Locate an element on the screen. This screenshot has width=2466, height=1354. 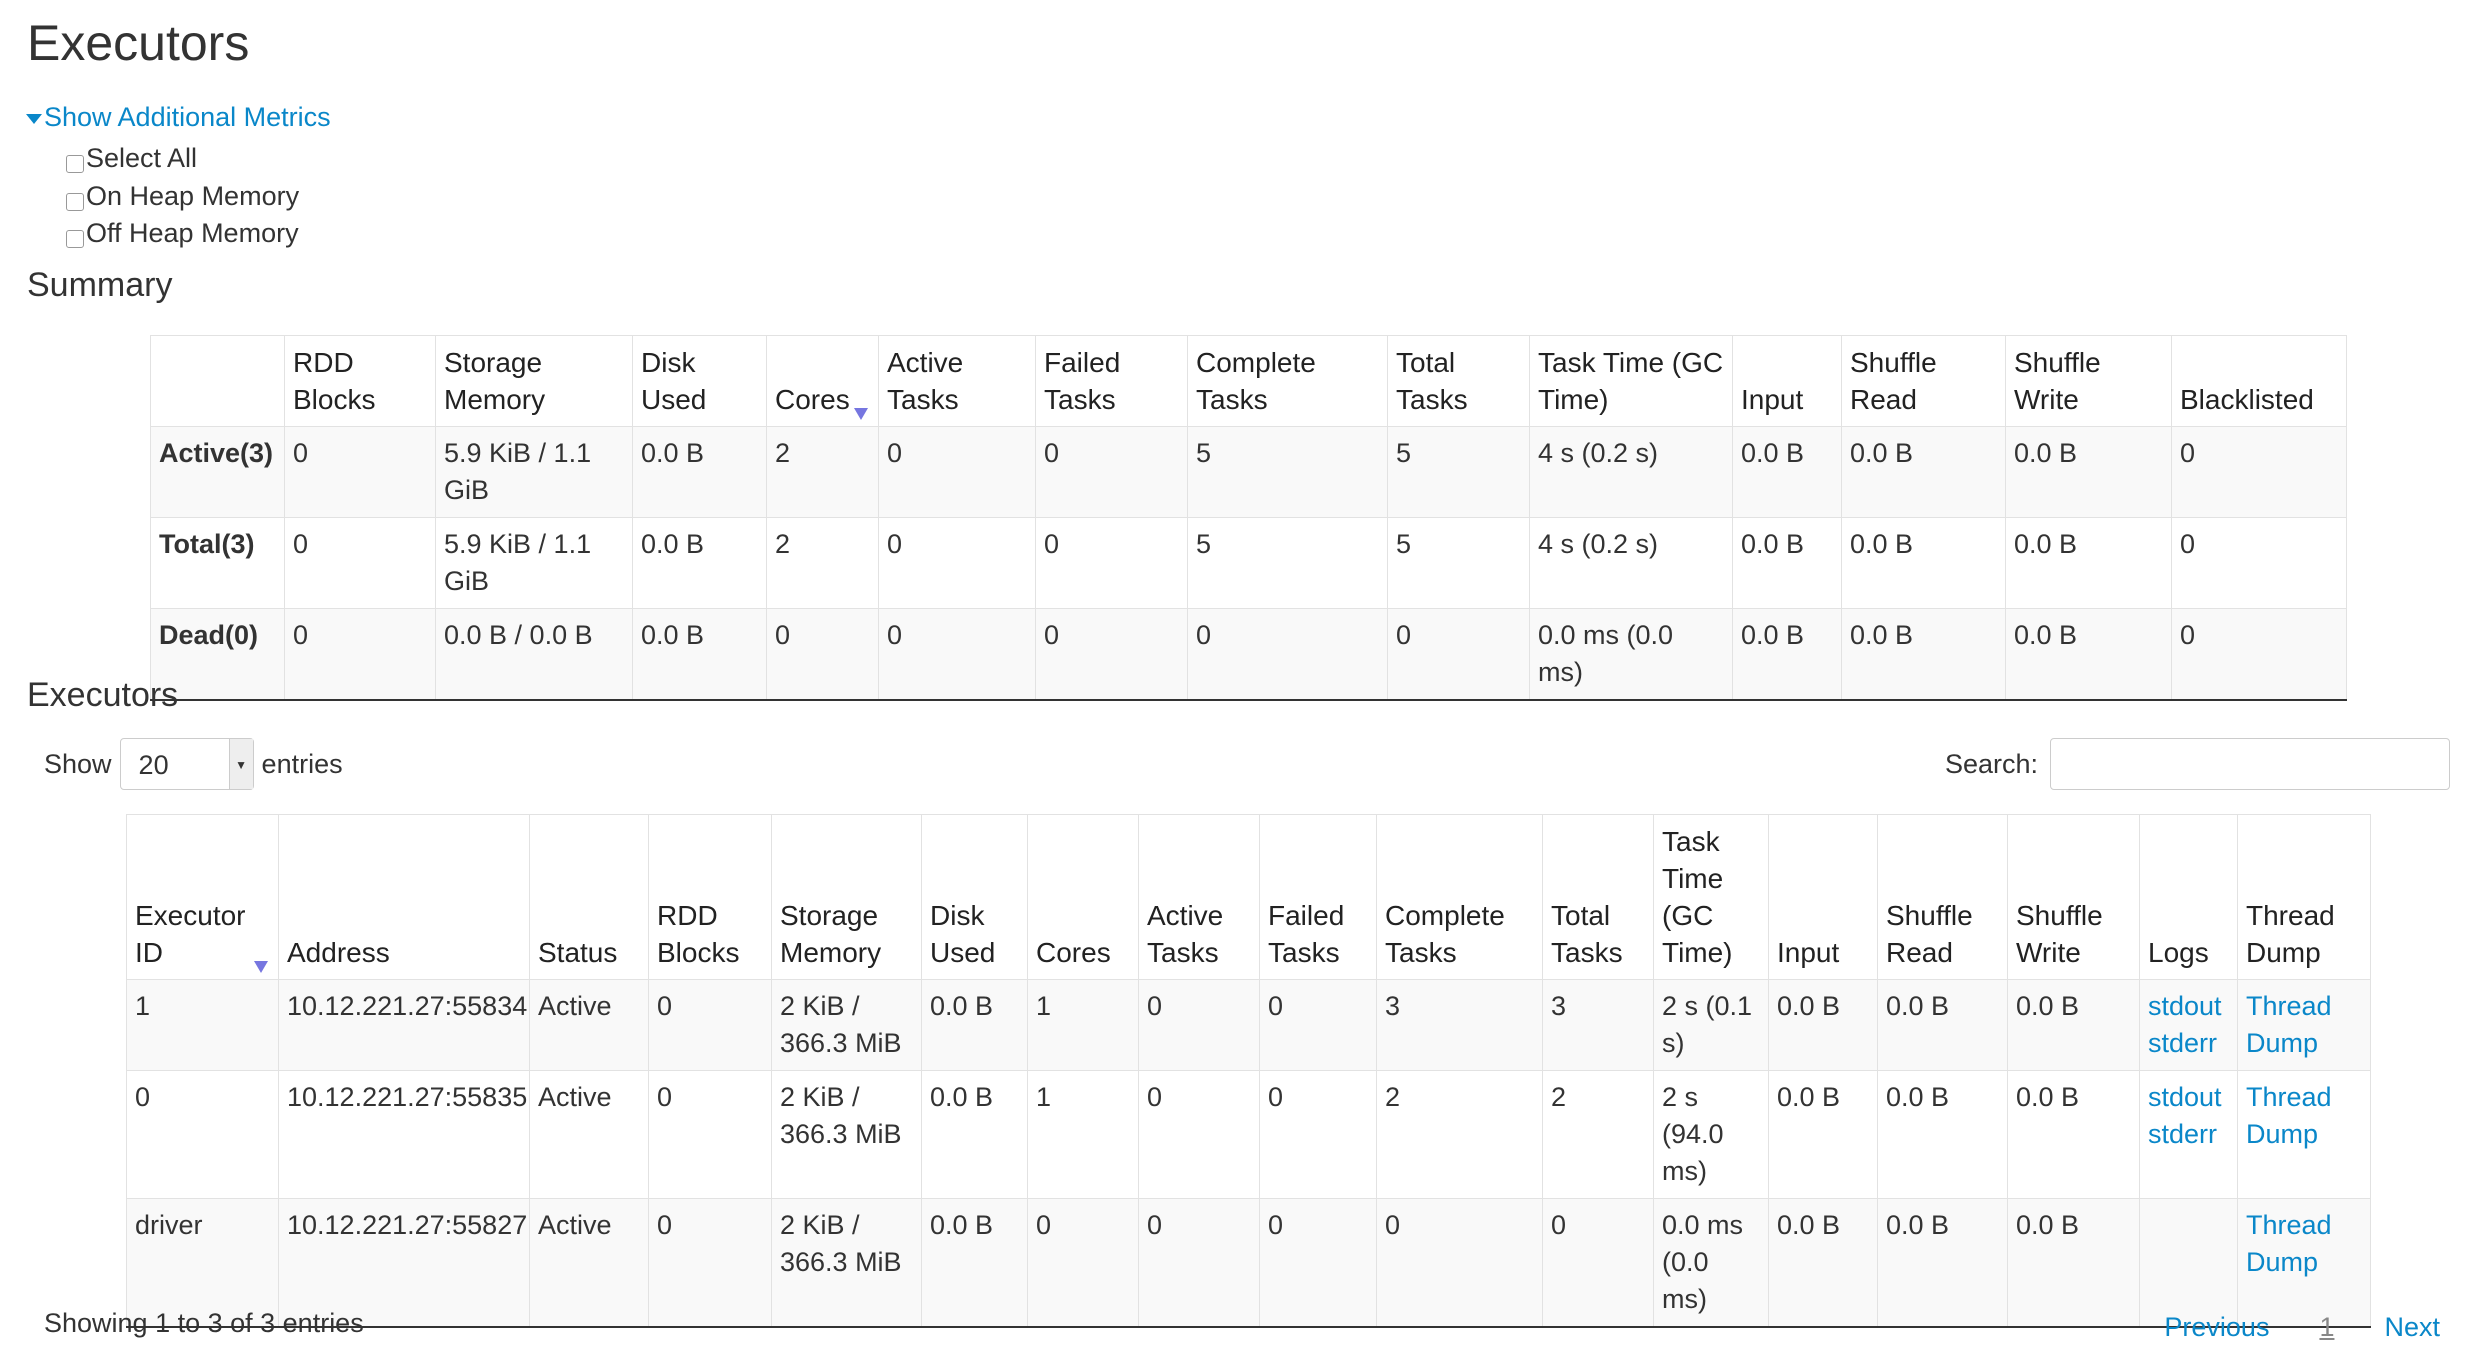
dropdown-arrow-icon: ▼ is located at coordinates (240, 764).